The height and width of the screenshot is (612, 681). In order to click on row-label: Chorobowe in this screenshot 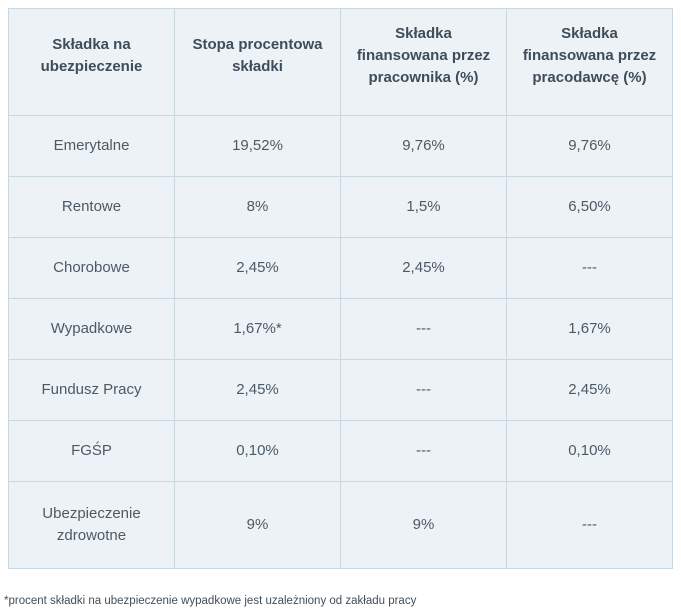, I will do `click(91, 268)`.